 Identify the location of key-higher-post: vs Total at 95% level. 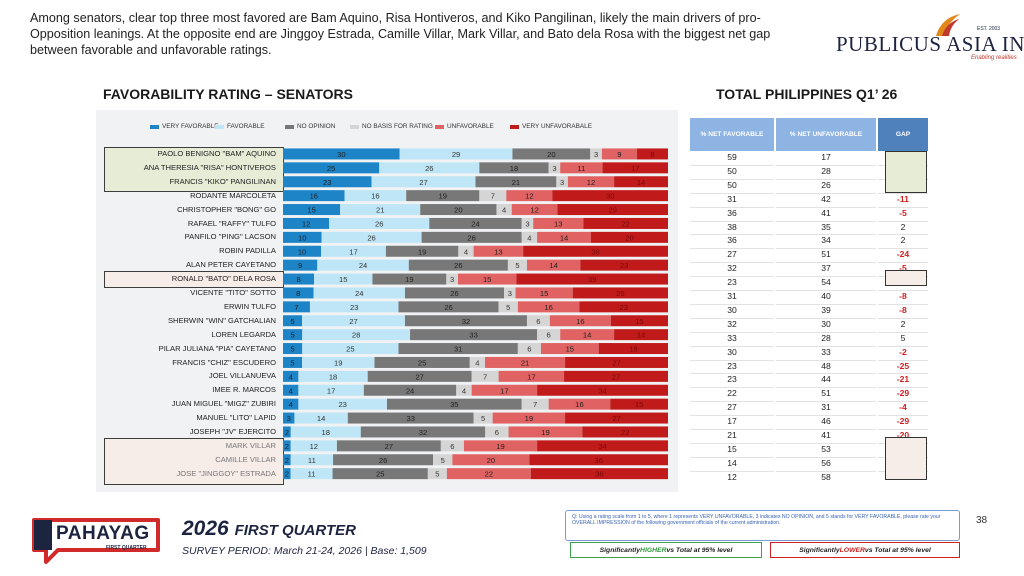
(699, 550).